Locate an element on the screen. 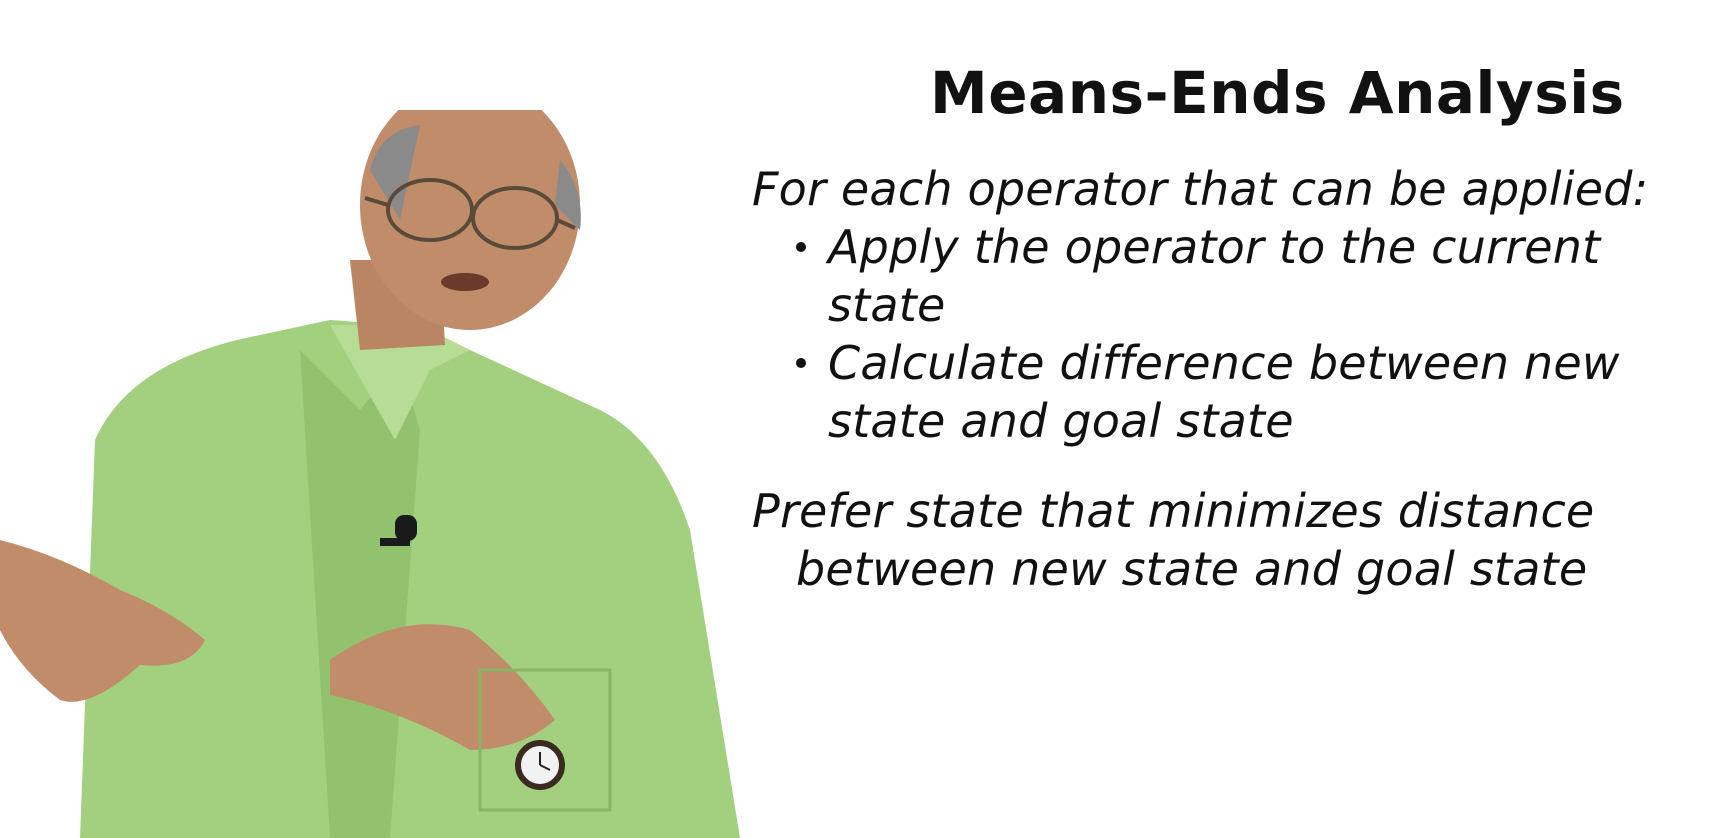  shirt-placket is located at coordinates (360, 594).